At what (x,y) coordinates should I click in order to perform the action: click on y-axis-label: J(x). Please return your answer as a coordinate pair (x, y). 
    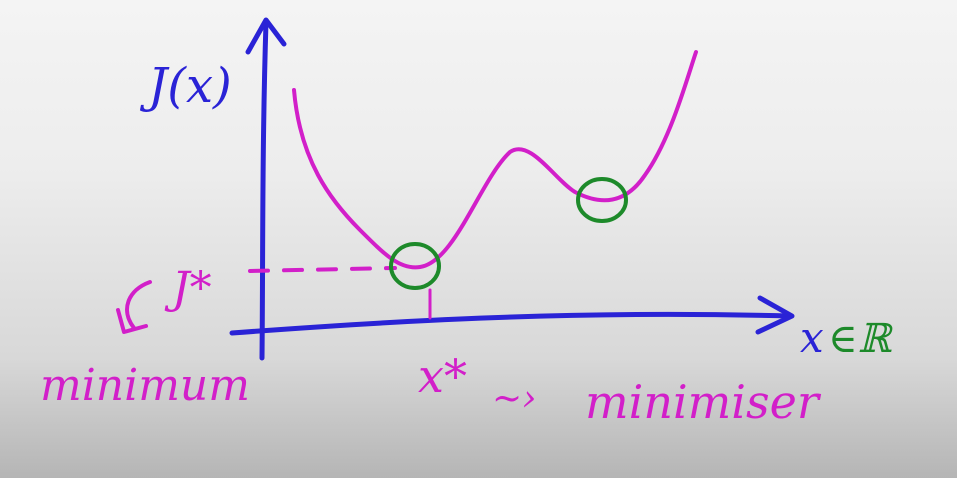
    Looking at the image, I should click on (185, 86).